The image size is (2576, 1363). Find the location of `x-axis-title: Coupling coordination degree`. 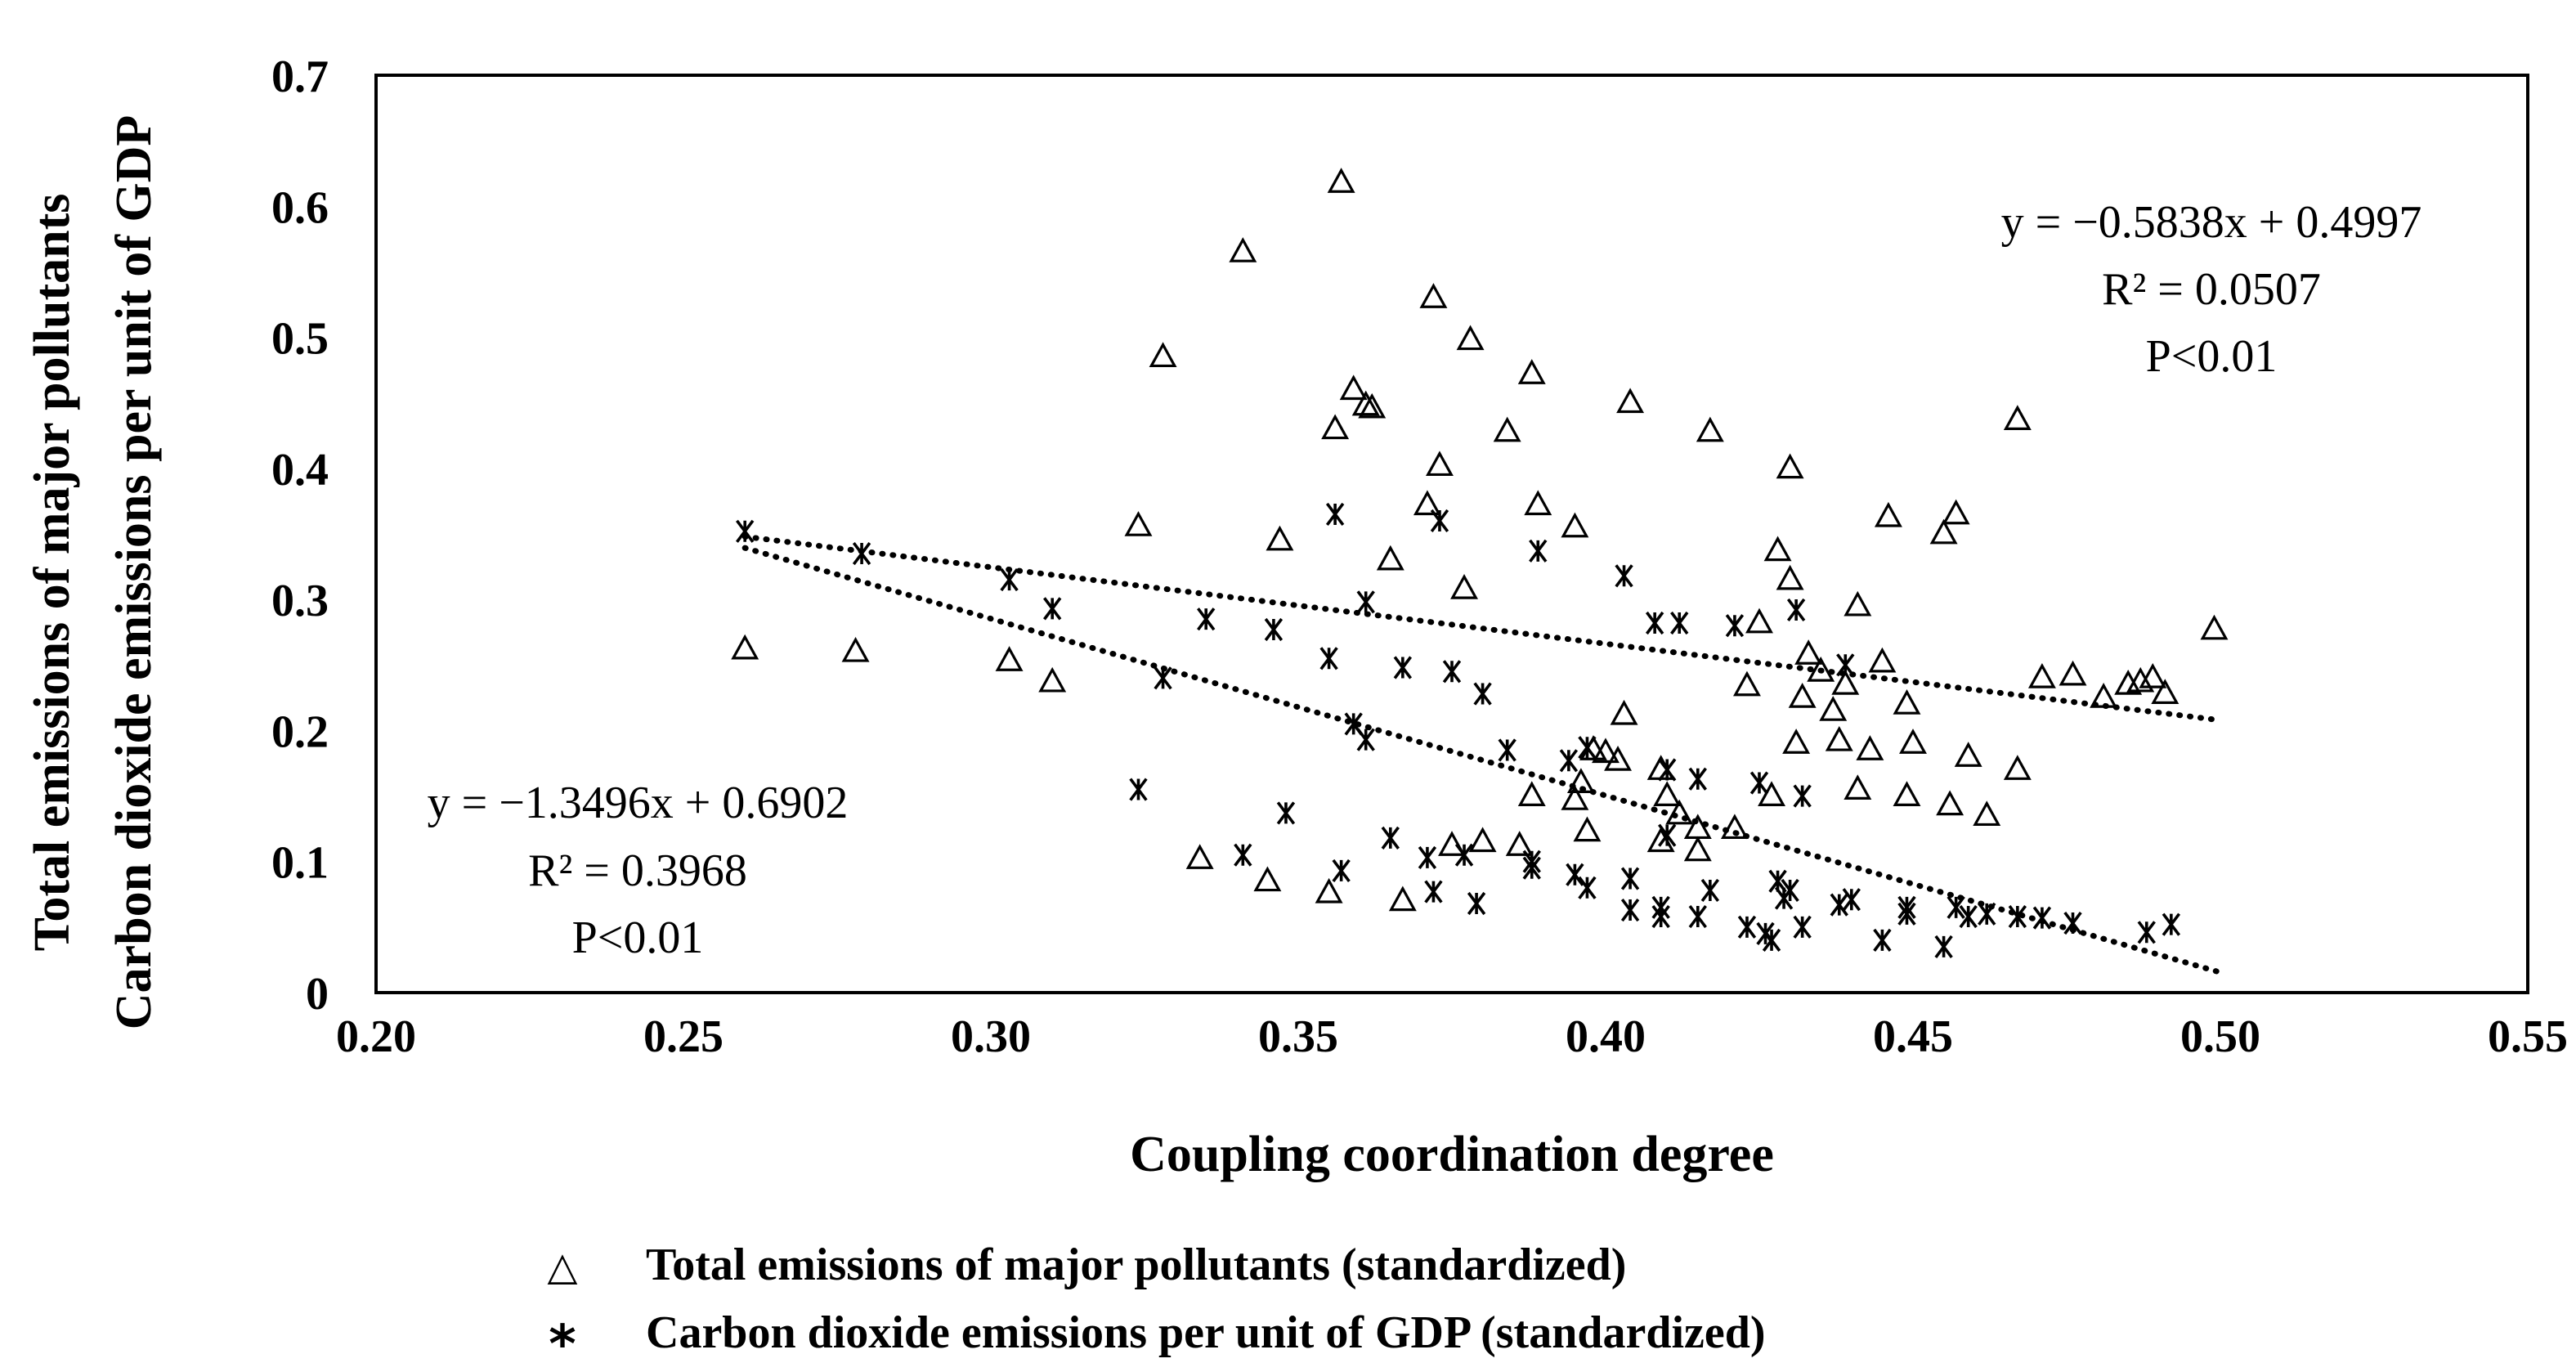

x-axis-title: Coupling coordination degree is located at coordinates (1452, 1154).